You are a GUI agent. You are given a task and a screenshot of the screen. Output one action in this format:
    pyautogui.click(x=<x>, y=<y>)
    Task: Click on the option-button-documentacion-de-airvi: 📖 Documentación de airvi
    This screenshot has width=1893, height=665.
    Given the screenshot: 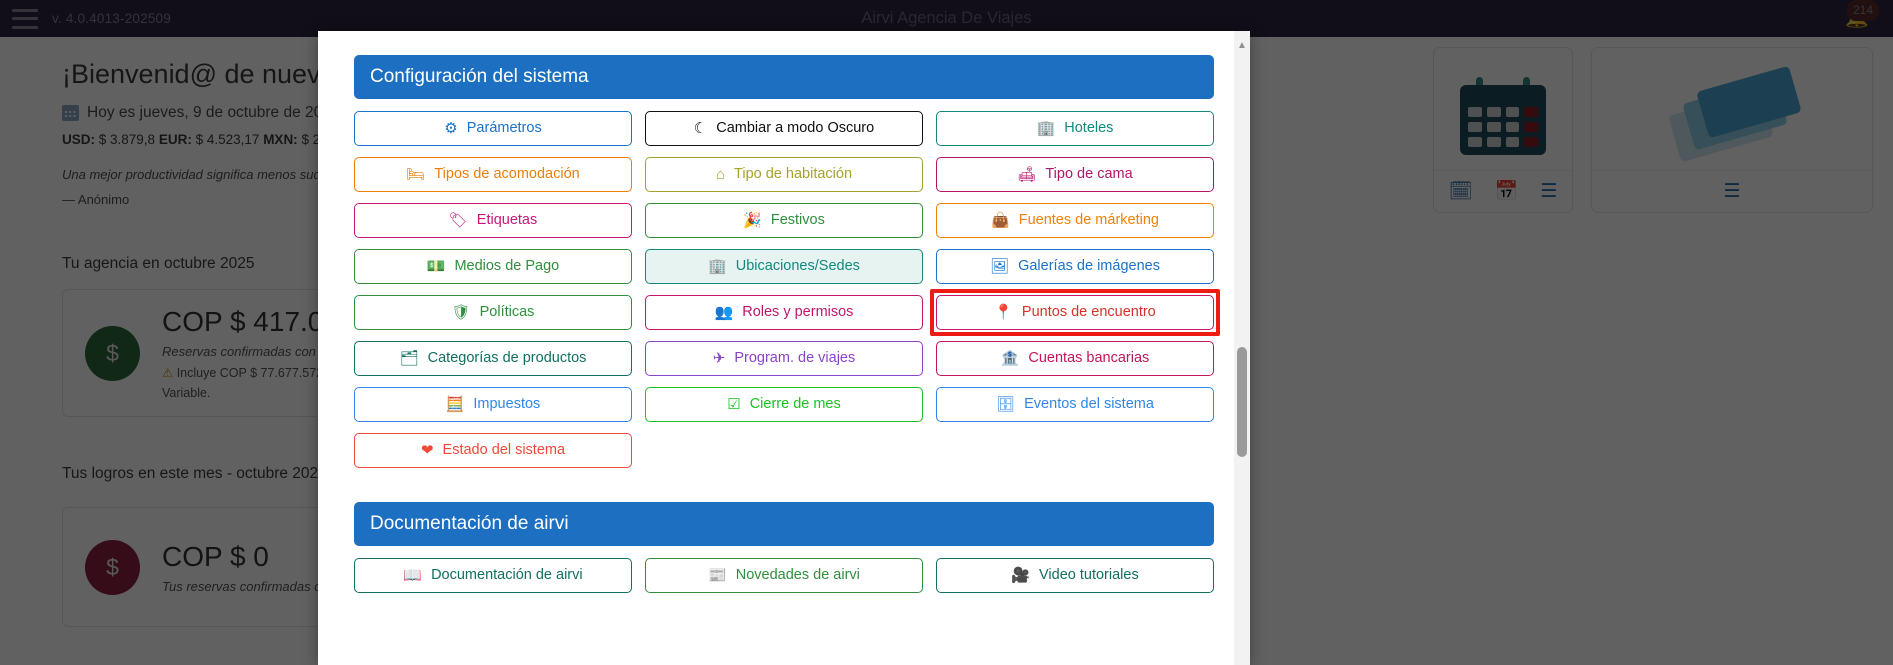 What is the action you would take?
    pyautogui.click(x=493, y=575)
    